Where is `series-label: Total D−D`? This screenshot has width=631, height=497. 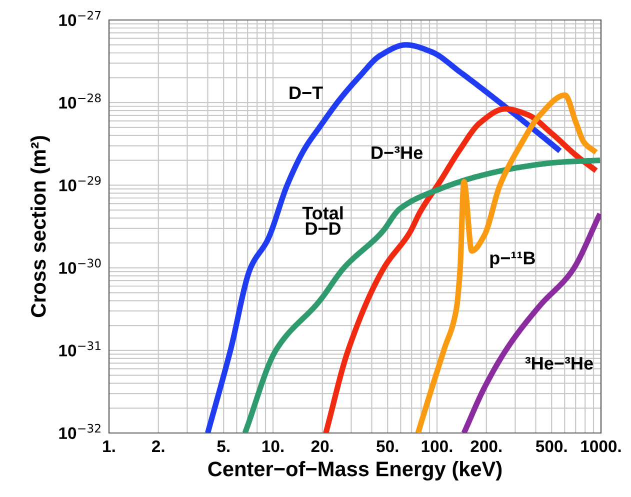
series-label: Total D−D is located at coordinates (322, 220).